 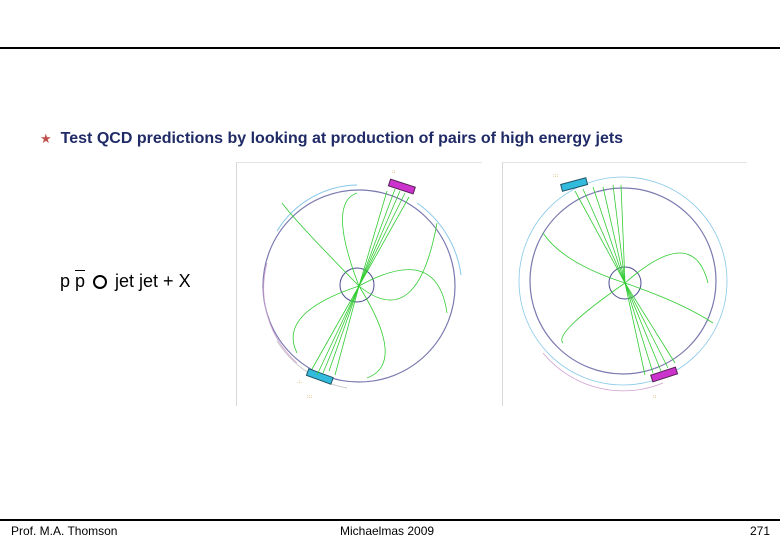 What do you see at coordinates (64, 531) in the screenshot?
I see `footer-author: Prof. M.A. Thomson` at bounding box center [64, 531].